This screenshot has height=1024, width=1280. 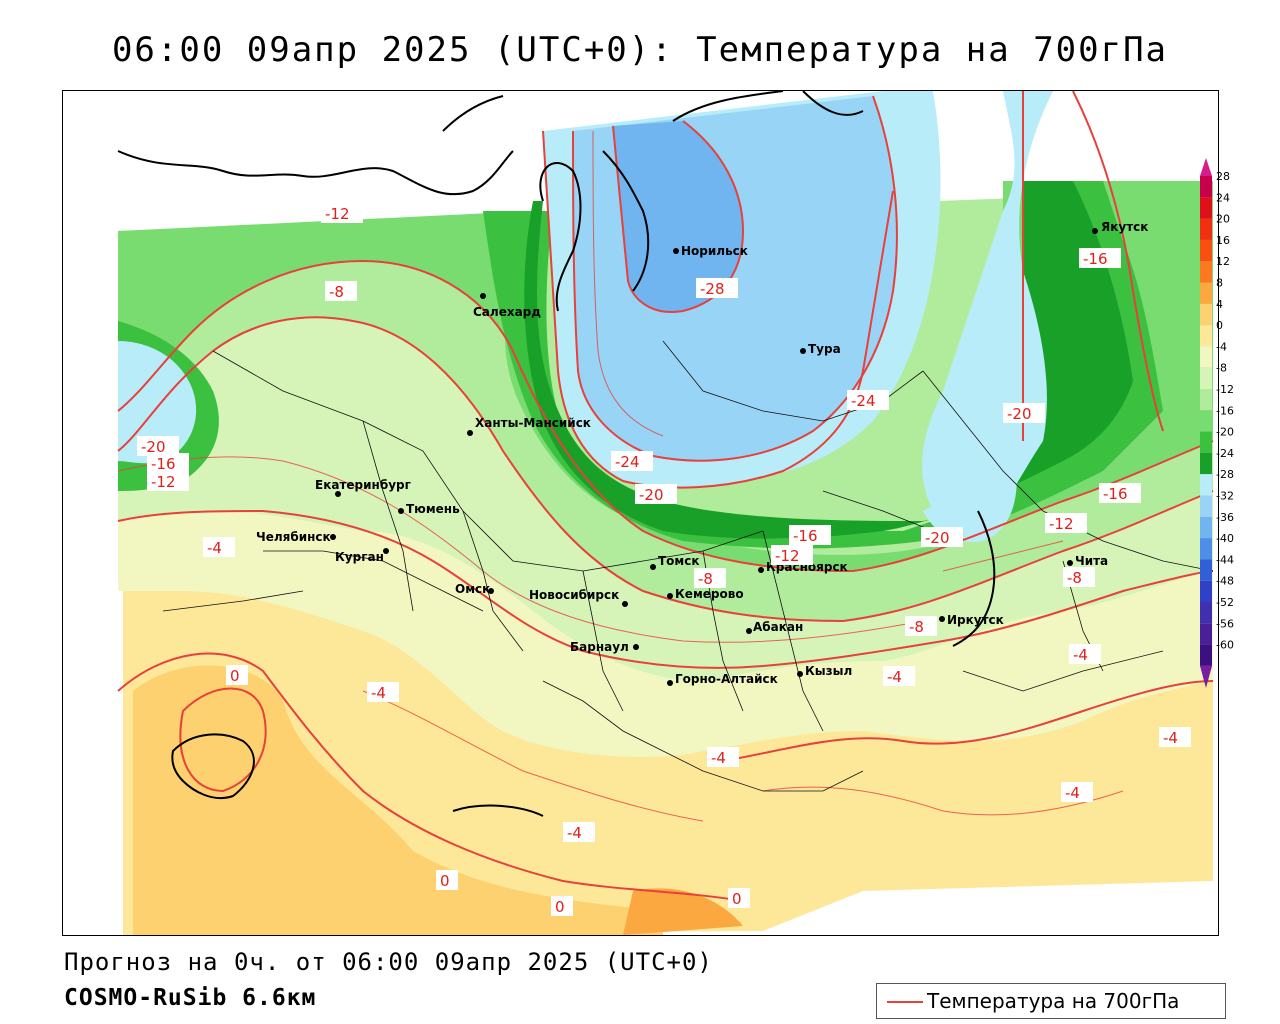 I want to click on city-label-yakutsk: Якутск, so click(x=1124, y=227).